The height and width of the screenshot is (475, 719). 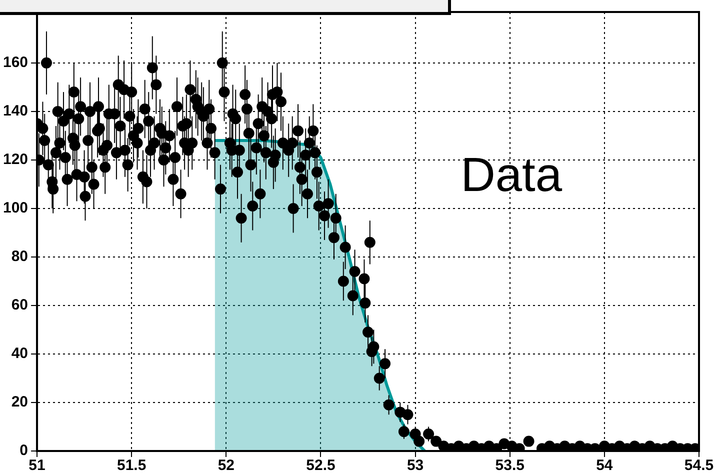 I want to click on y-tick-label: 120, so click(x=15, y=159).